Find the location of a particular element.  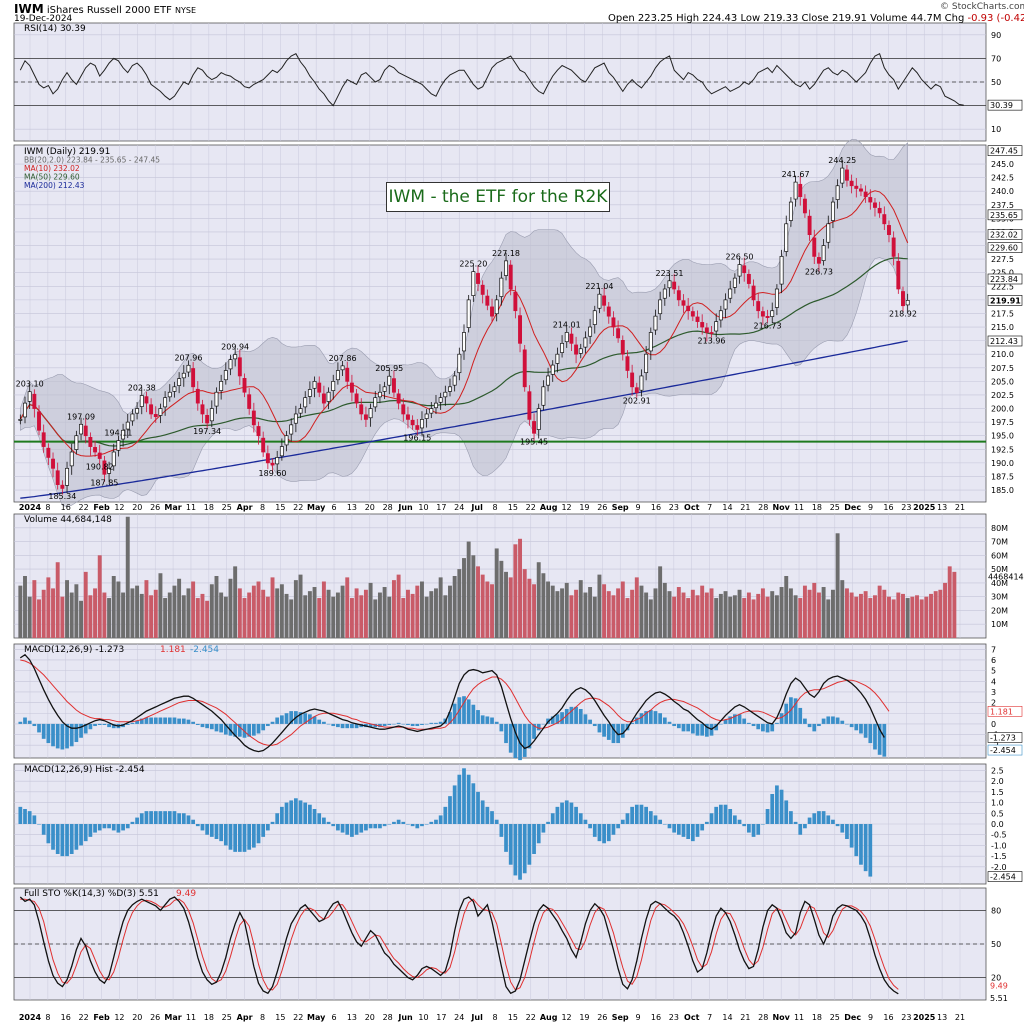

x-tick-label: 20 is located at coordinates (137, 1017).